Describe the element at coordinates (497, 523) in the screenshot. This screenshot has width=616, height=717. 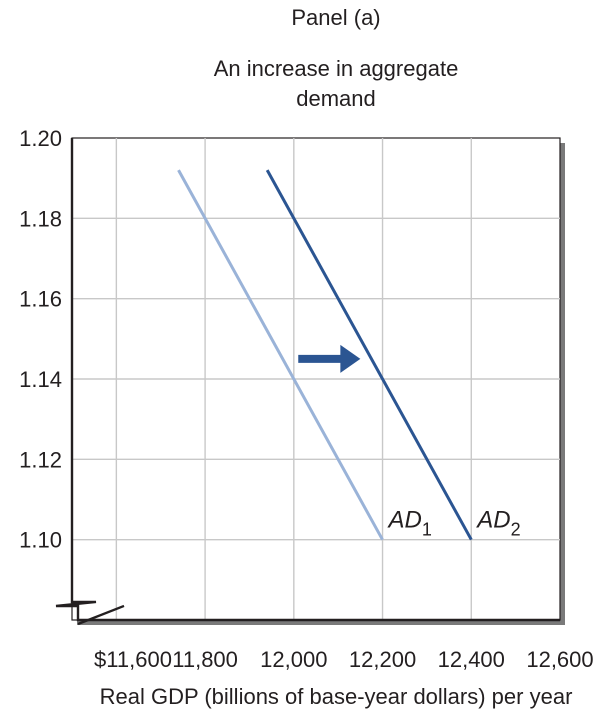
I see `curve-label-ad2: AD2` at that location.